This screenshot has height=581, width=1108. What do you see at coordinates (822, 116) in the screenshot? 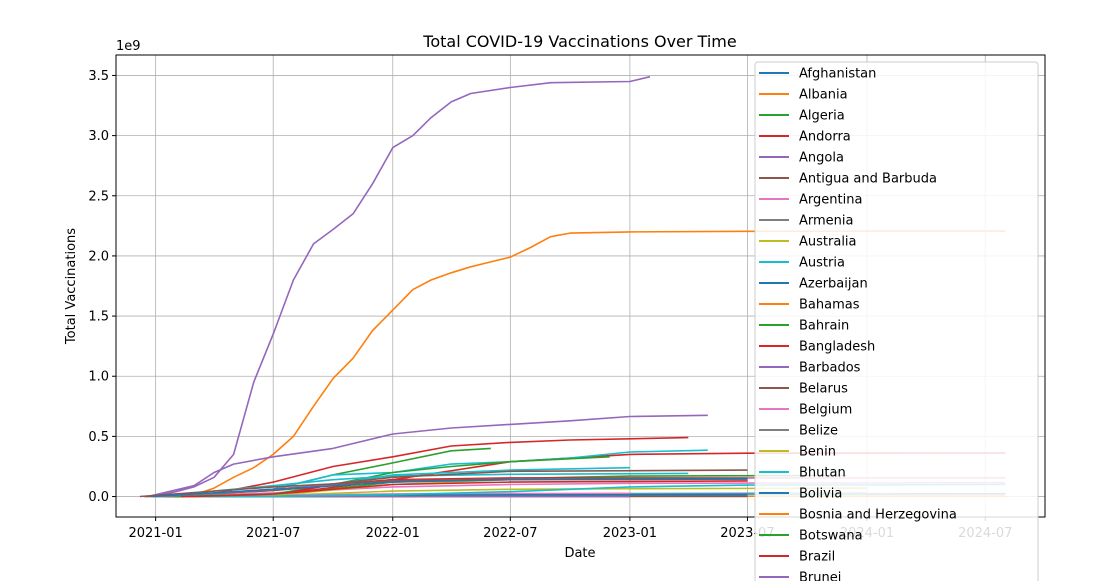
I see `legend-label: Algeria` at bounding box center [822, 116].